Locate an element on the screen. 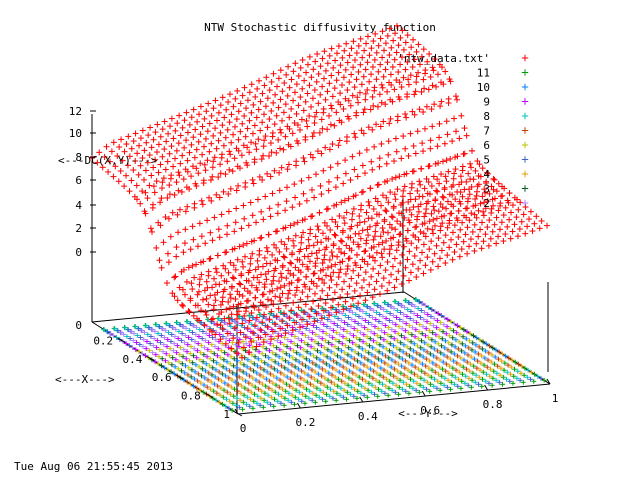 This screenshot has height=480, width=640. y-tick-mark is located at coordinates (486, 387).